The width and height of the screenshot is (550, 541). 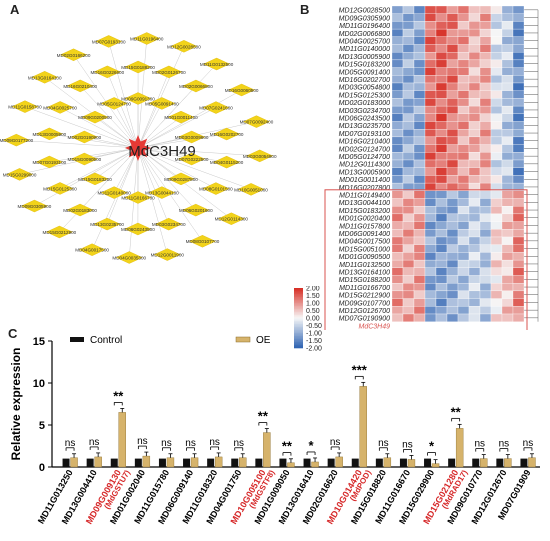 I want to click on network-node-label: MD07G0193100, so click(x=109, y=41).